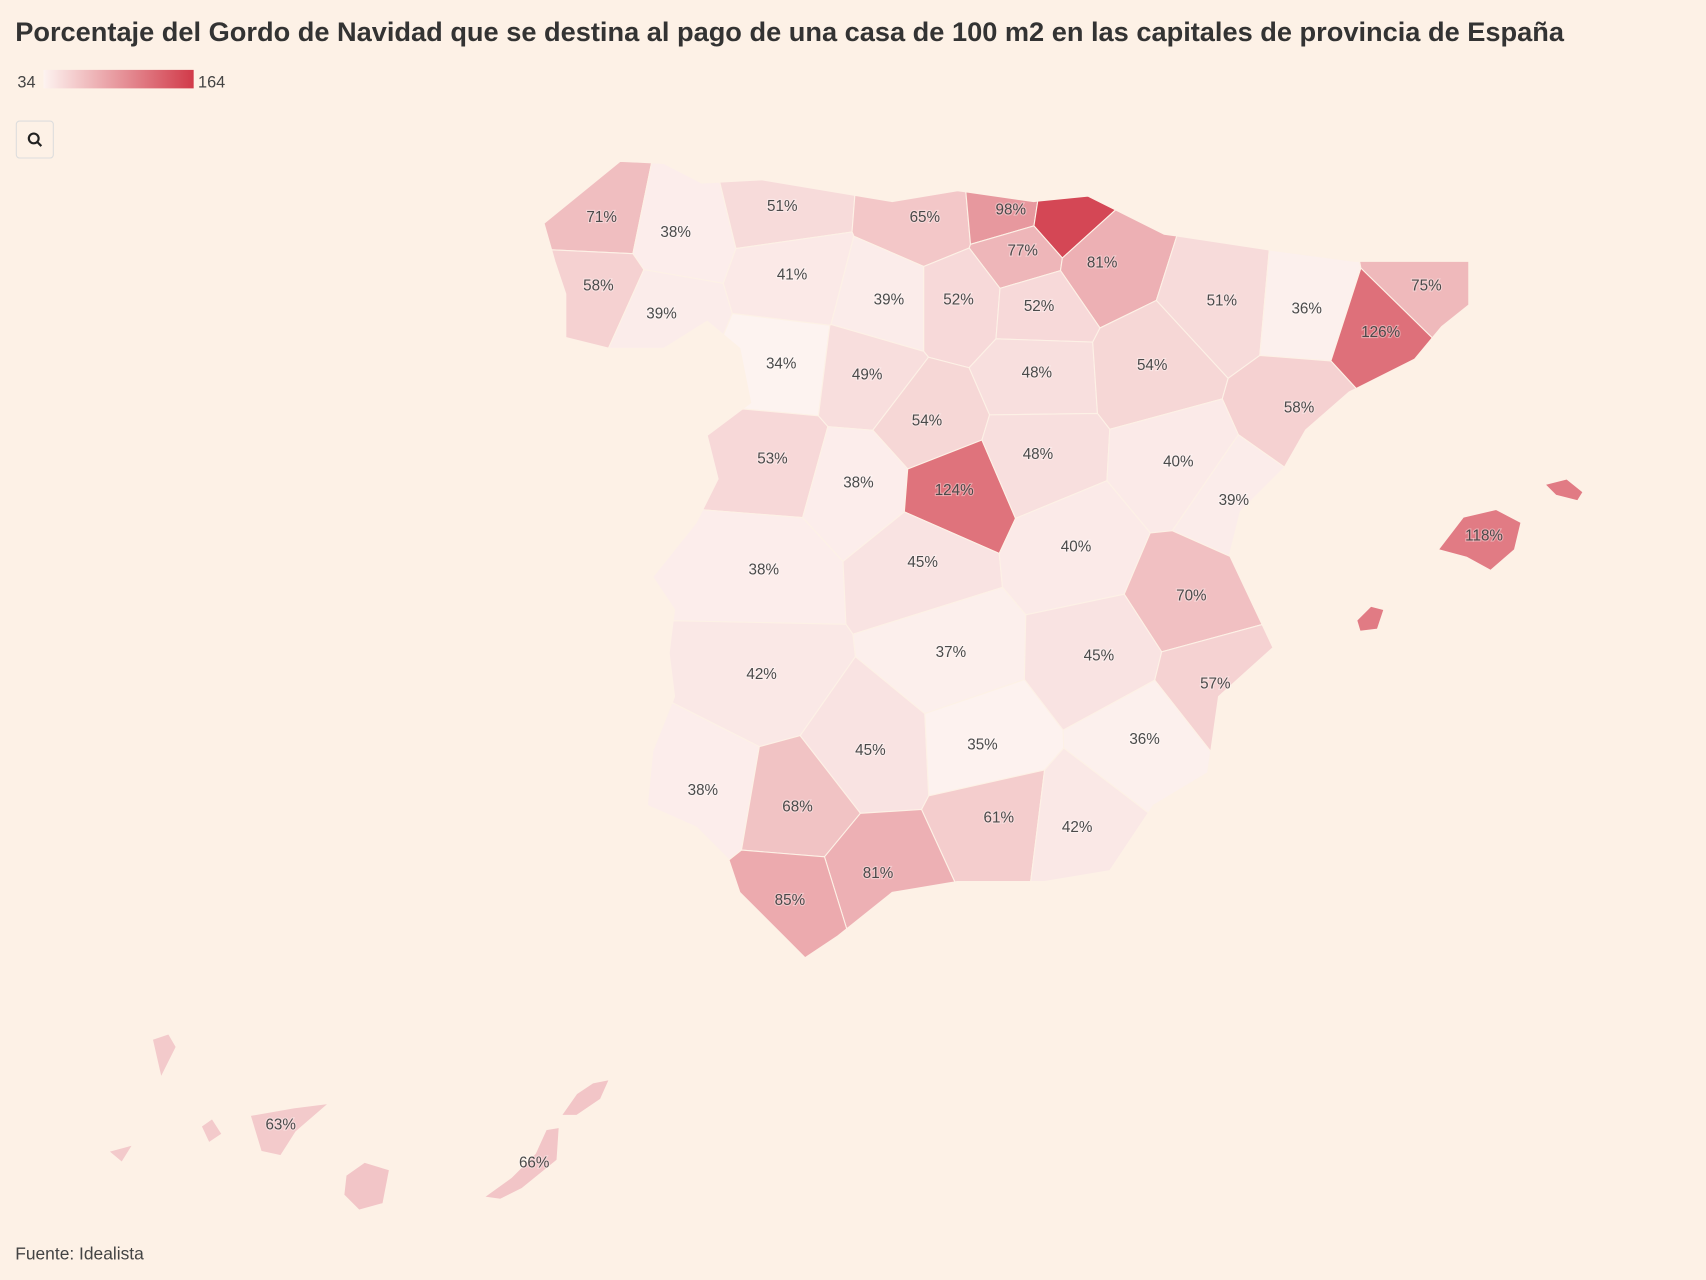 This screenshot has width=1706, height=1280. Describe the element at coordinates (792, 275) in the screenshot. I see `region-value-label: 41%` at that location.